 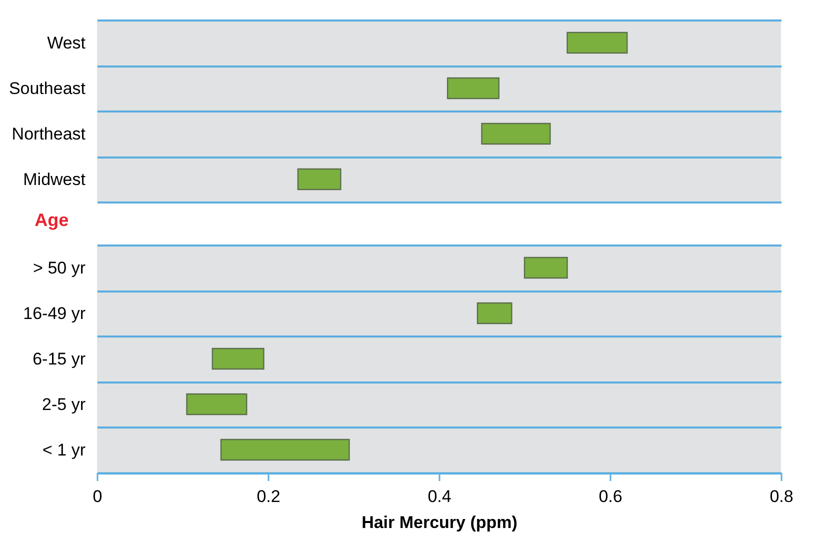 What do you see at coordinates (47, 88) in the screenshot?
I see `y-tick-label: Southeast` at bounding box center [47, 88].